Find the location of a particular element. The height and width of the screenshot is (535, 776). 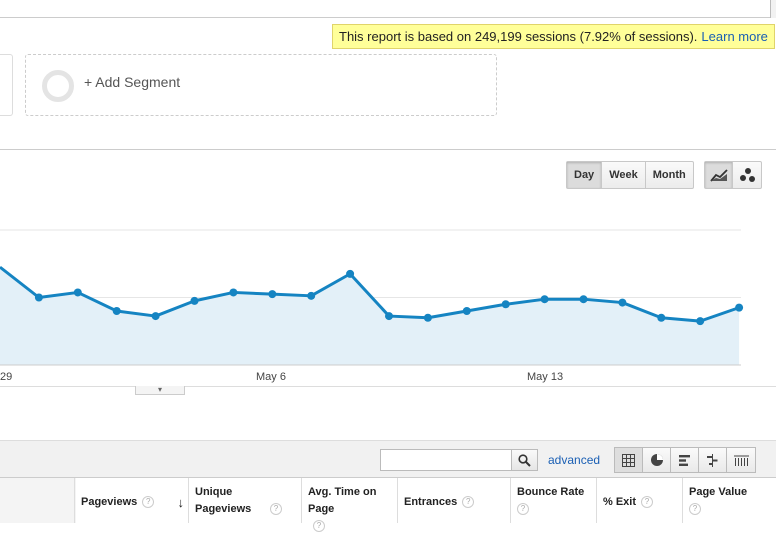

scrollbar is located at coordinates (773, 9).